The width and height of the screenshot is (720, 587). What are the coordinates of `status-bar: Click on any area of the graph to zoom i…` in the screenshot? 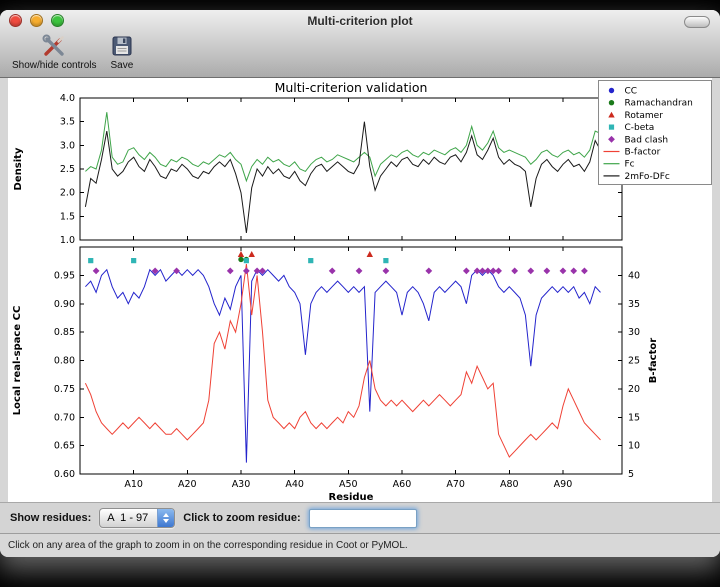 It's located at (360, 545).